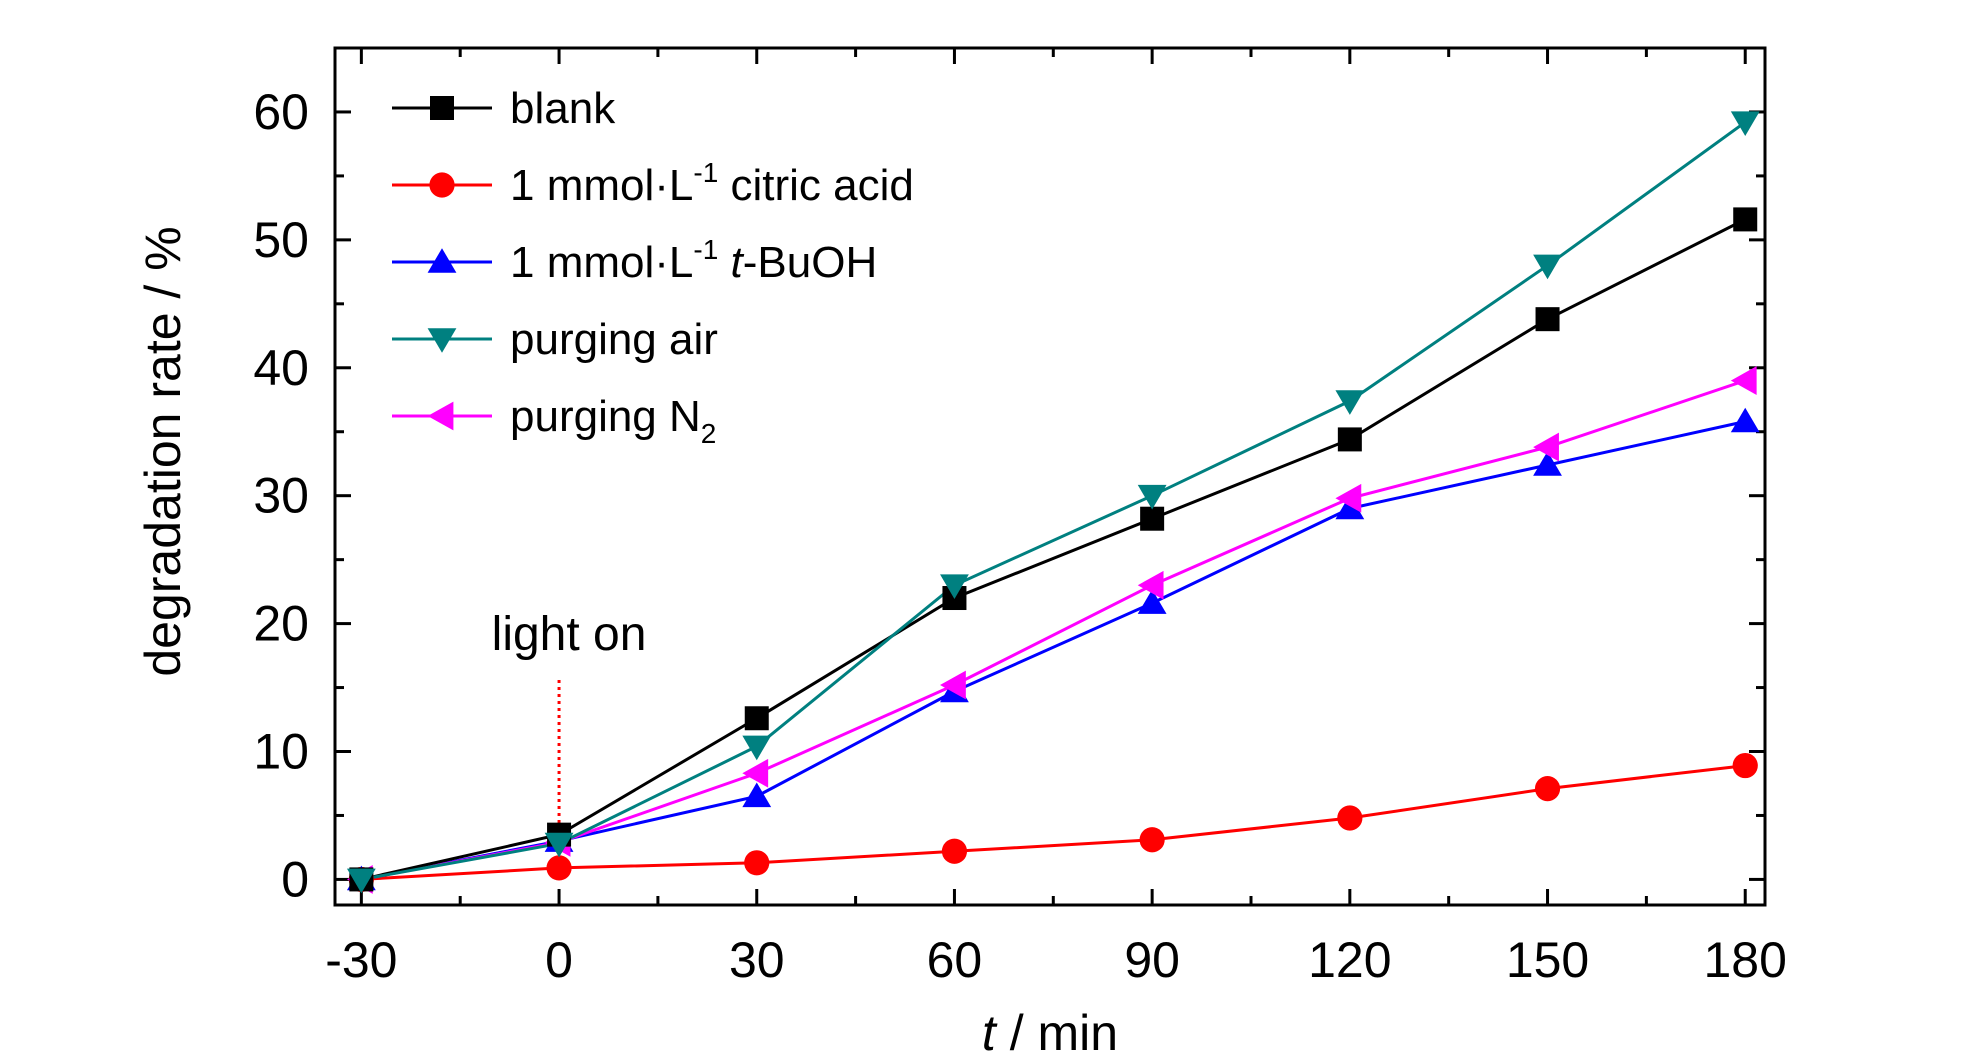  Describe the element at coordinates (563, 108) in the screenshot. I see `legend-label: blank` at that location.